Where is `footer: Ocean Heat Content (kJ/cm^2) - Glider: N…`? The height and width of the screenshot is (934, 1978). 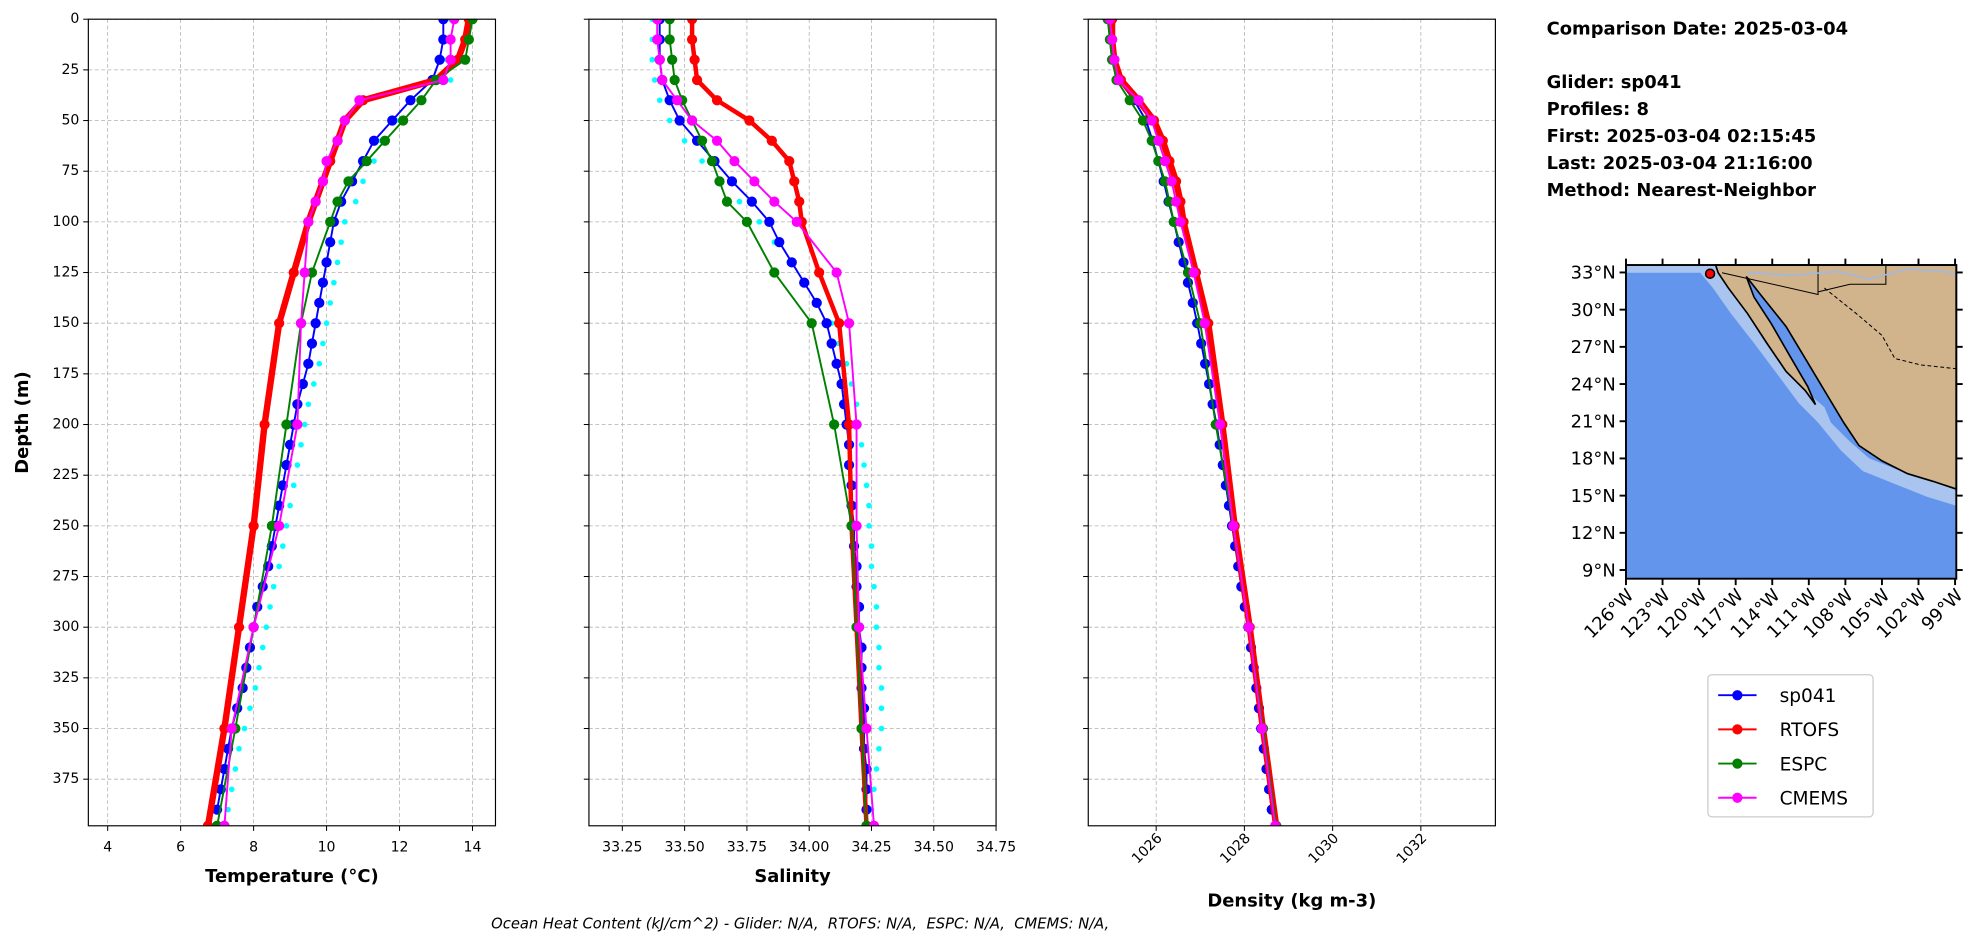 footer: Ocean Heat Content (kJ/cm^2) - Glider: N… is located at coordinates (800, 923).